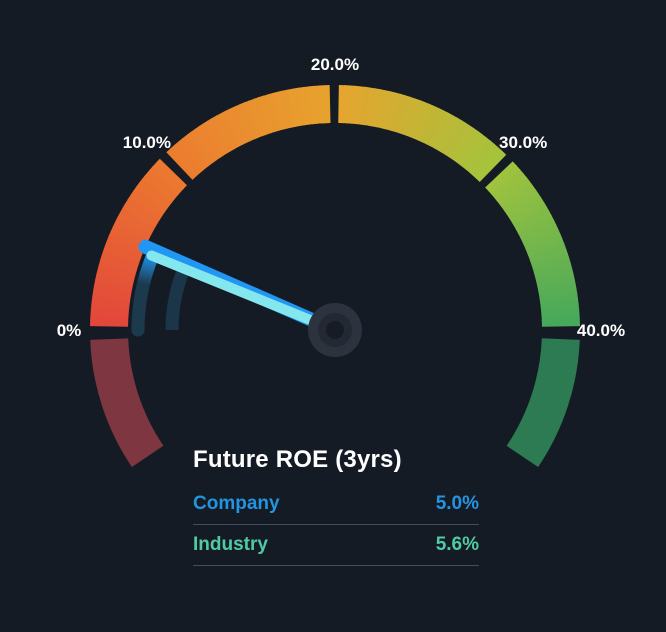 The height and width of the screenshot is (632, 666). Describe the element at coordinates (147, 142) in the screenshot. I see `tick-label: 10.0%` at that location.